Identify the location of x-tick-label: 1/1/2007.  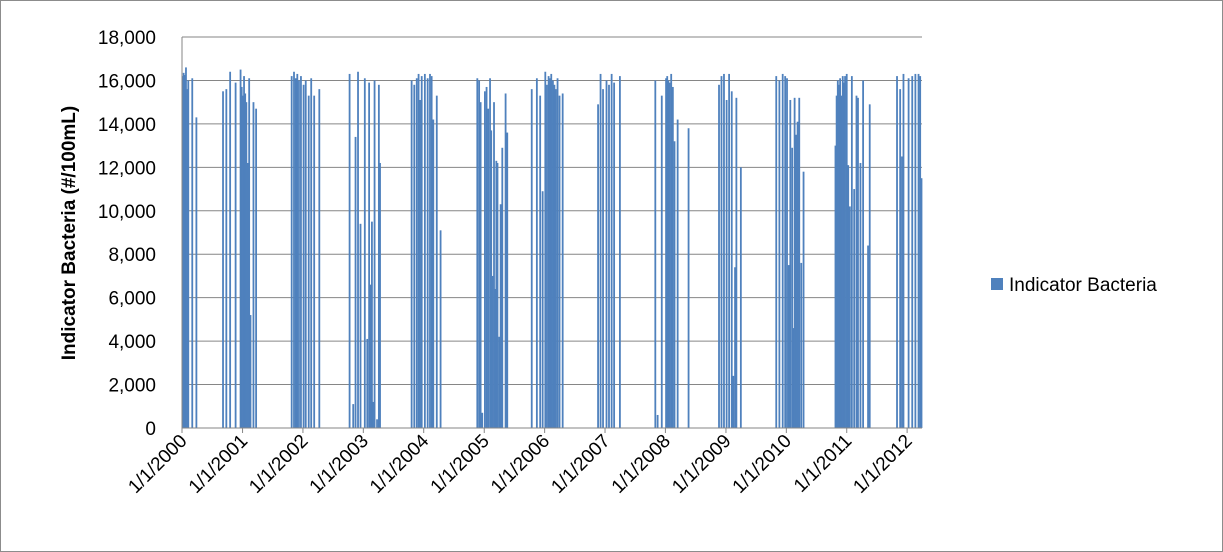
(580, 464).